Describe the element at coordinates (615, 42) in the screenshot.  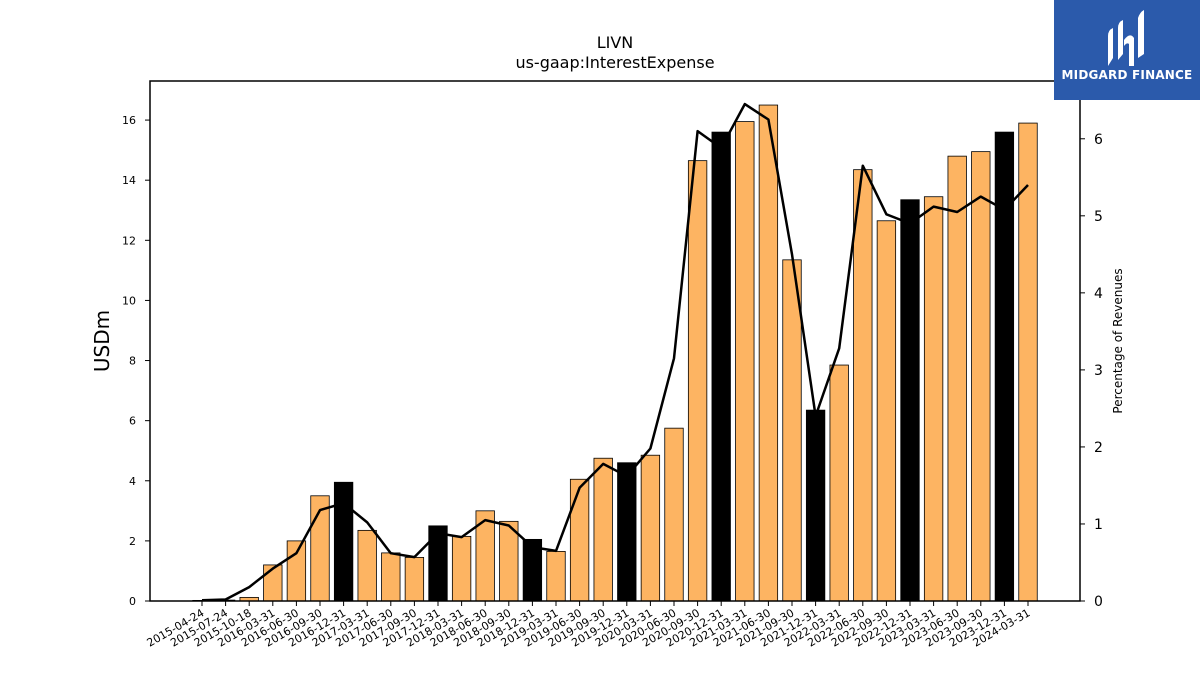
I see `chart-title: LIVN` at that location.